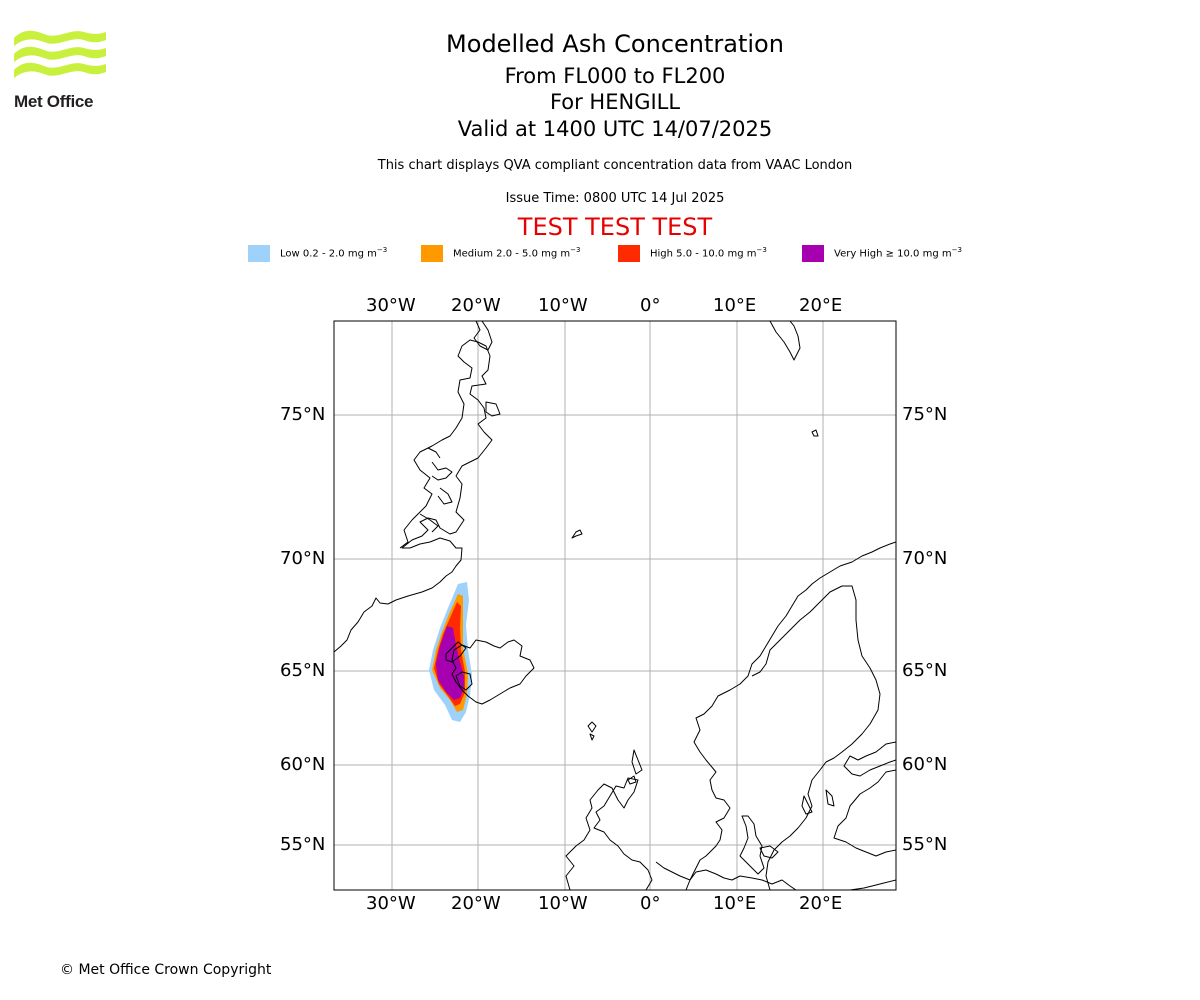 This screenshot has height=1000, width=1200. Describe the element at coordinates (815, 433) in the screenshot. I see `bear-island` at that location.